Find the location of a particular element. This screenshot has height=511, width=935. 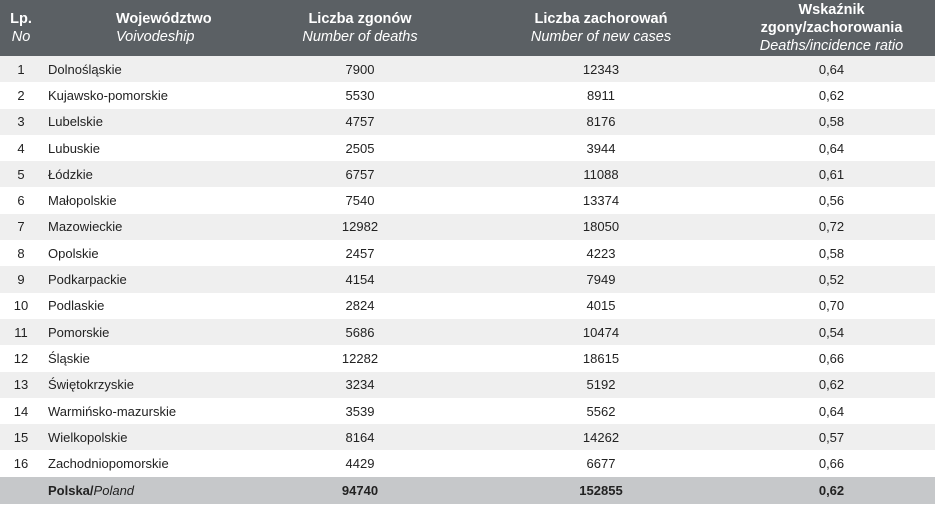

cell-cases: 4015 is located at coordinates (601, 306).